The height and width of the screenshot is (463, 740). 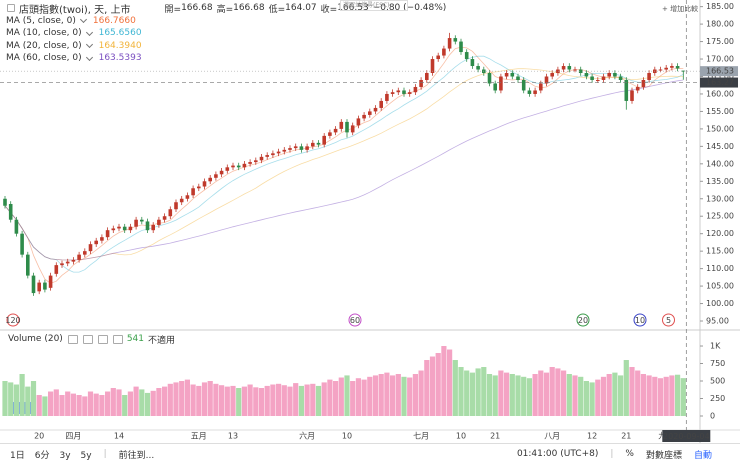 What do you see at coordinates (42, 455) in the screenshot?
I see `range-button: 6分` at bounding box center [42, 455].